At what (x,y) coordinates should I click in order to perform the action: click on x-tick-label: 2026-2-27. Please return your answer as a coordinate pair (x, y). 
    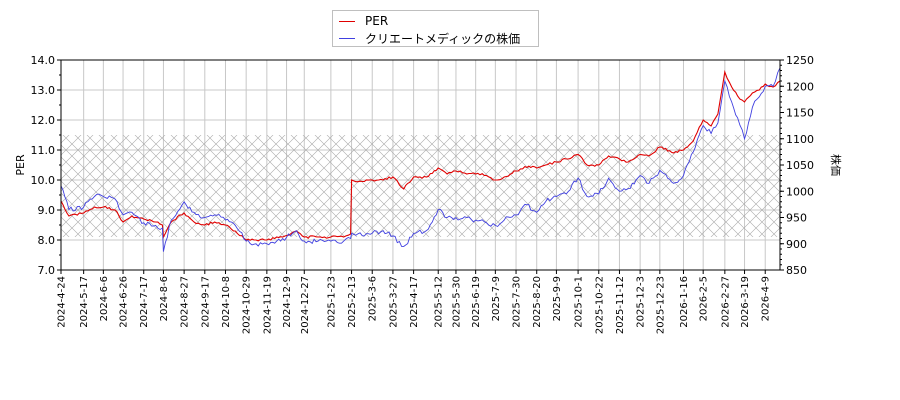
    Looking at the image, I should click on (725, 302).